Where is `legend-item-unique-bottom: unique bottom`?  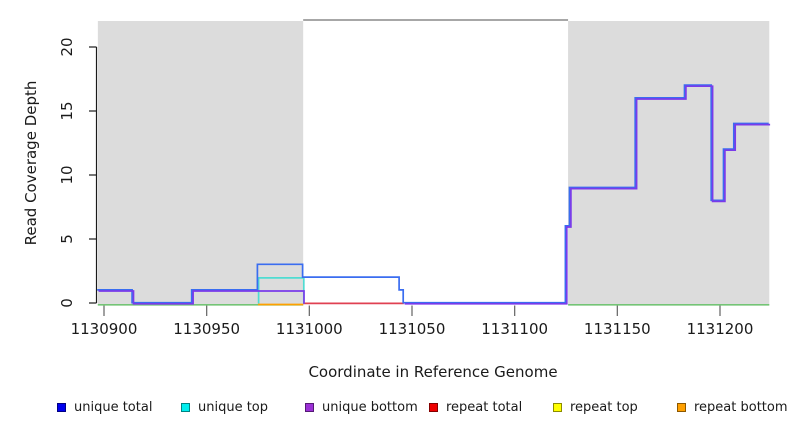 legend-item-unique-bottom: unique bottom is located at coordinates (361, 407).